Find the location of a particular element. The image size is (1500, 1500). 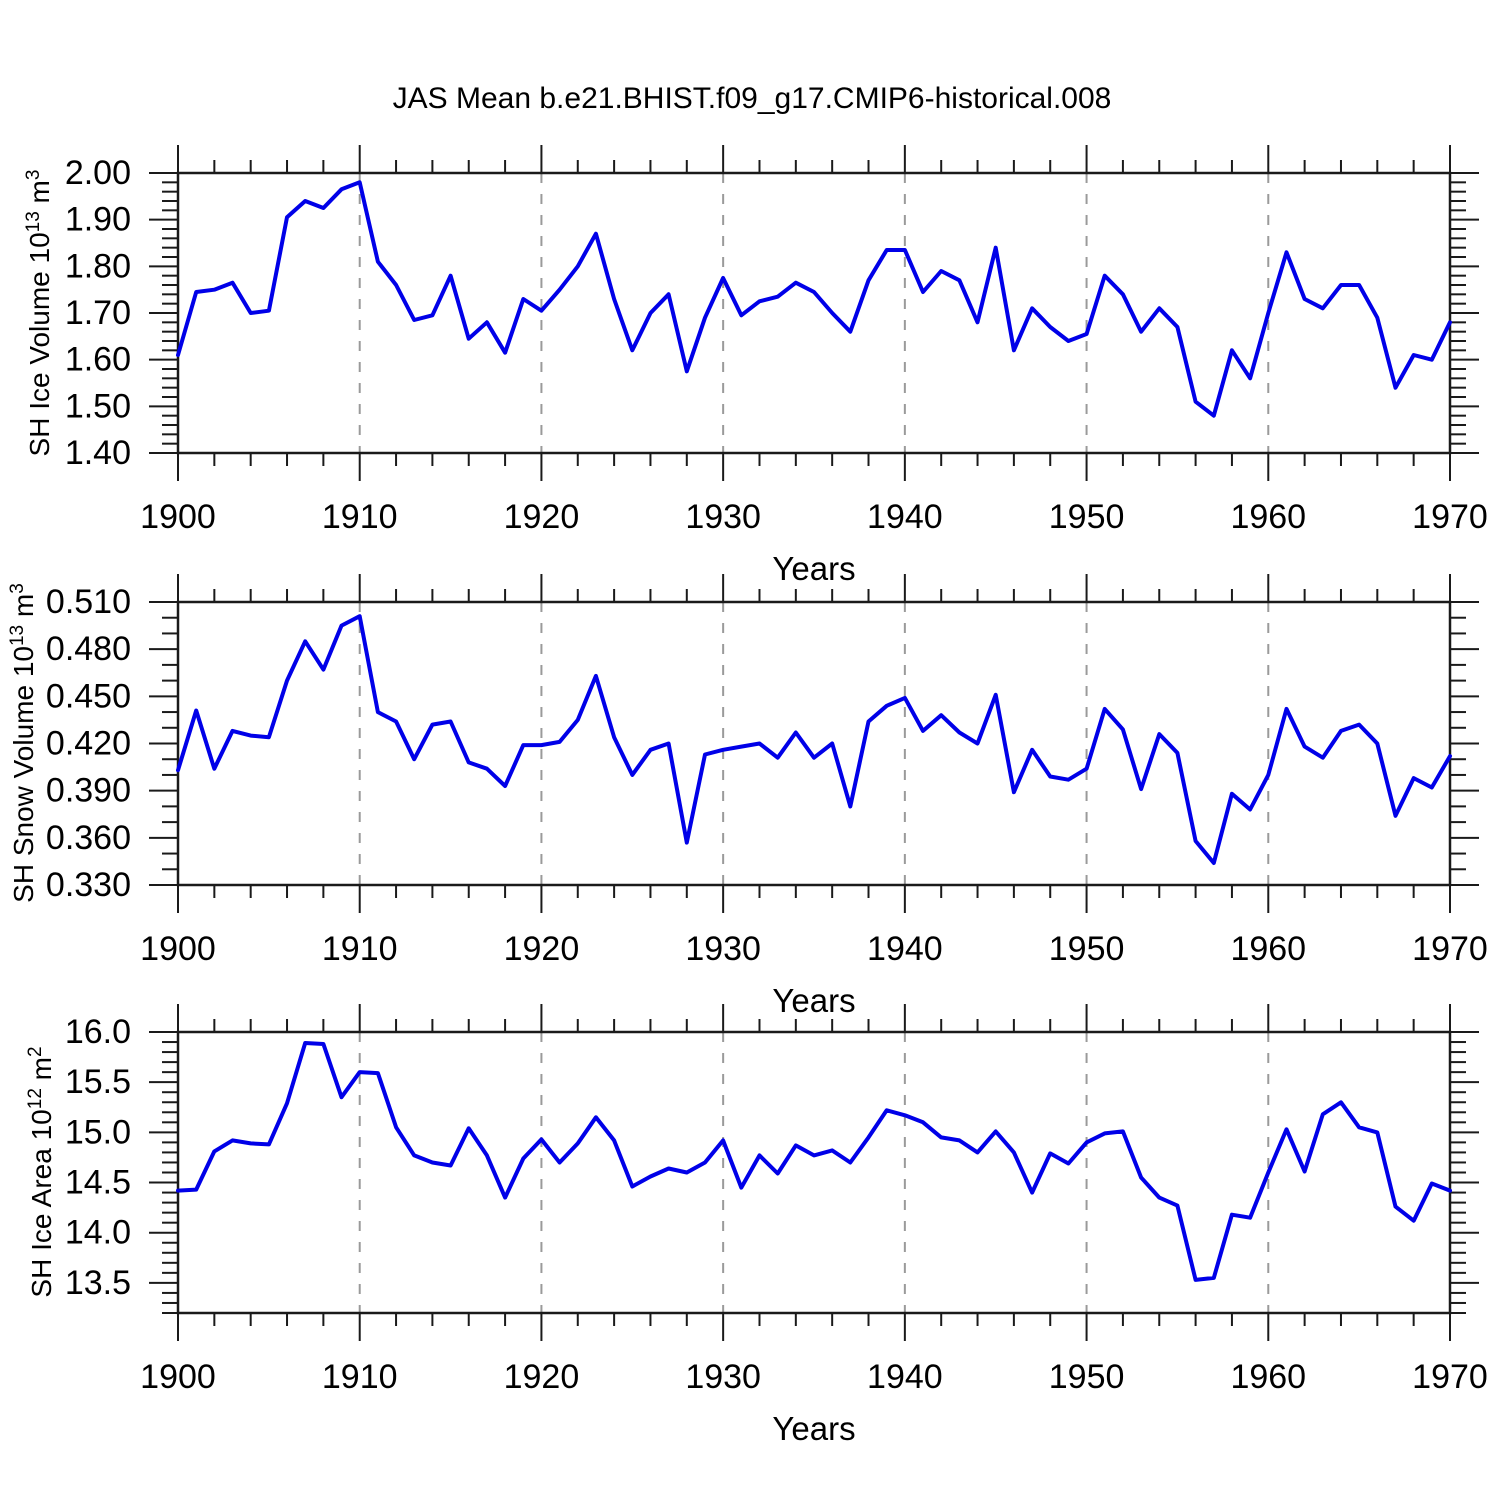

y-axis-label-ice-area: SH Ice Area 1012 m2 is located at coordinates (38, 1172).